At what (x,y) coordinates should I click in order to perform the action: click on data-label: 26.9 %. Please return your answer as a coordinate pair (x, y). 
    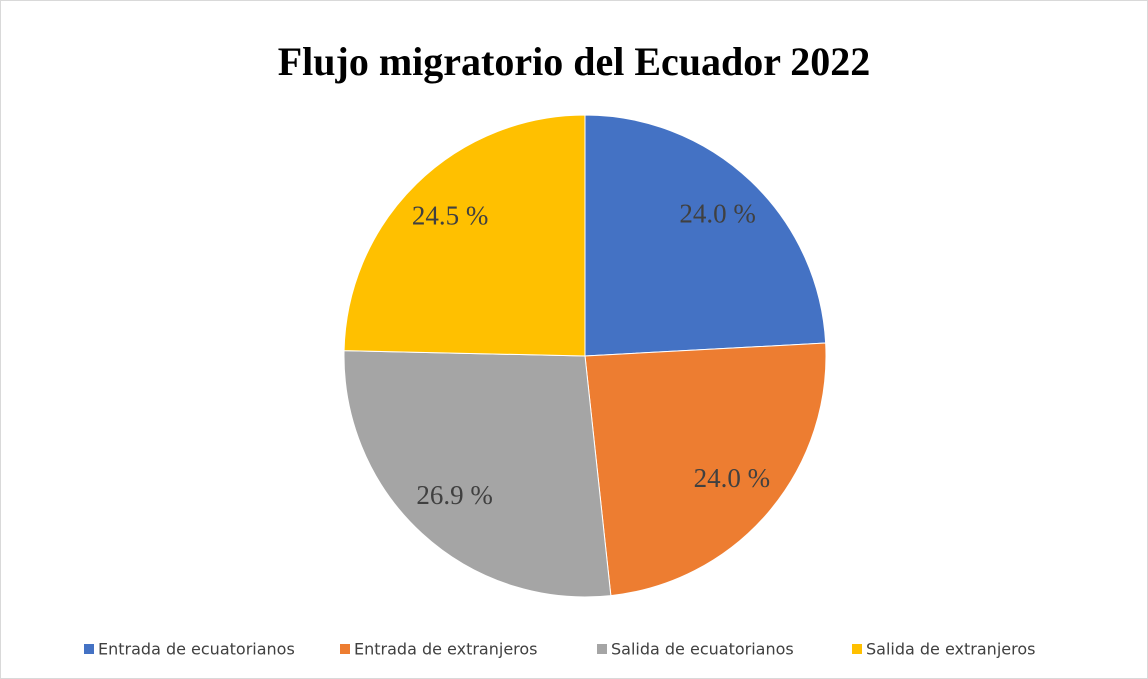
    Looking at the image, I should click on (454, 495).